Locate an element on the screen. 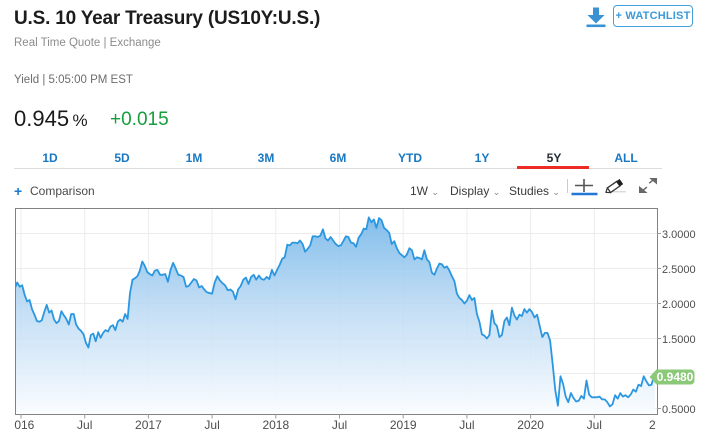  svg-text: 2017 is located at coordinates (148, 425).